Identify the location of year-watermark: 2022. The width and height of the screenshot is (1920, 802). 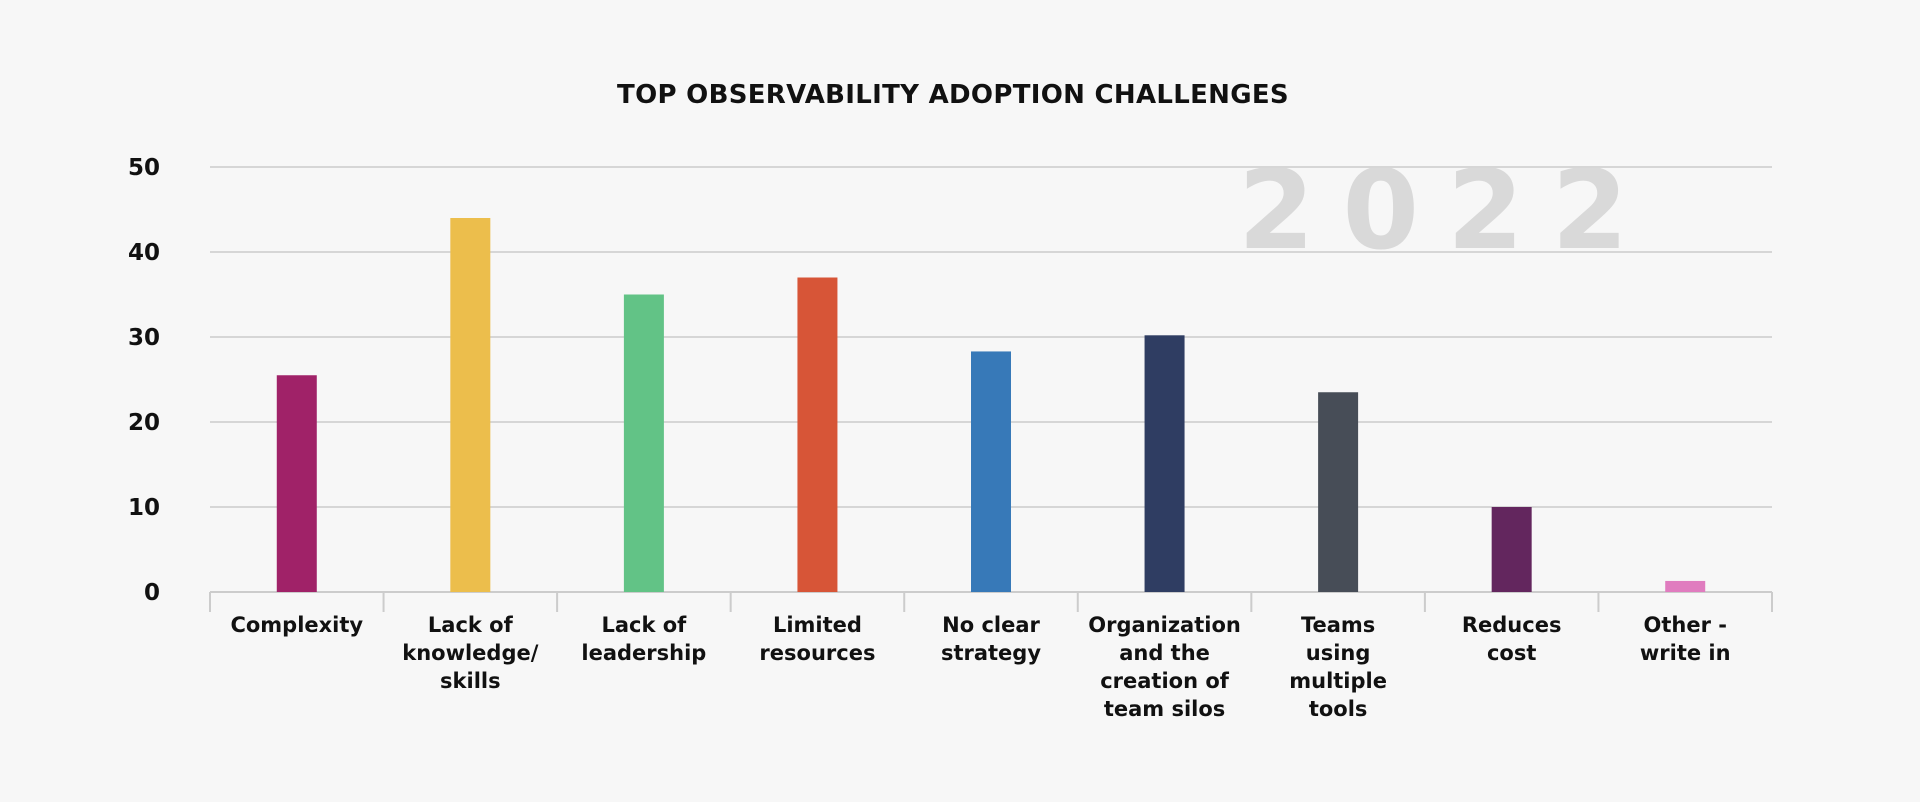
(1447, 210).